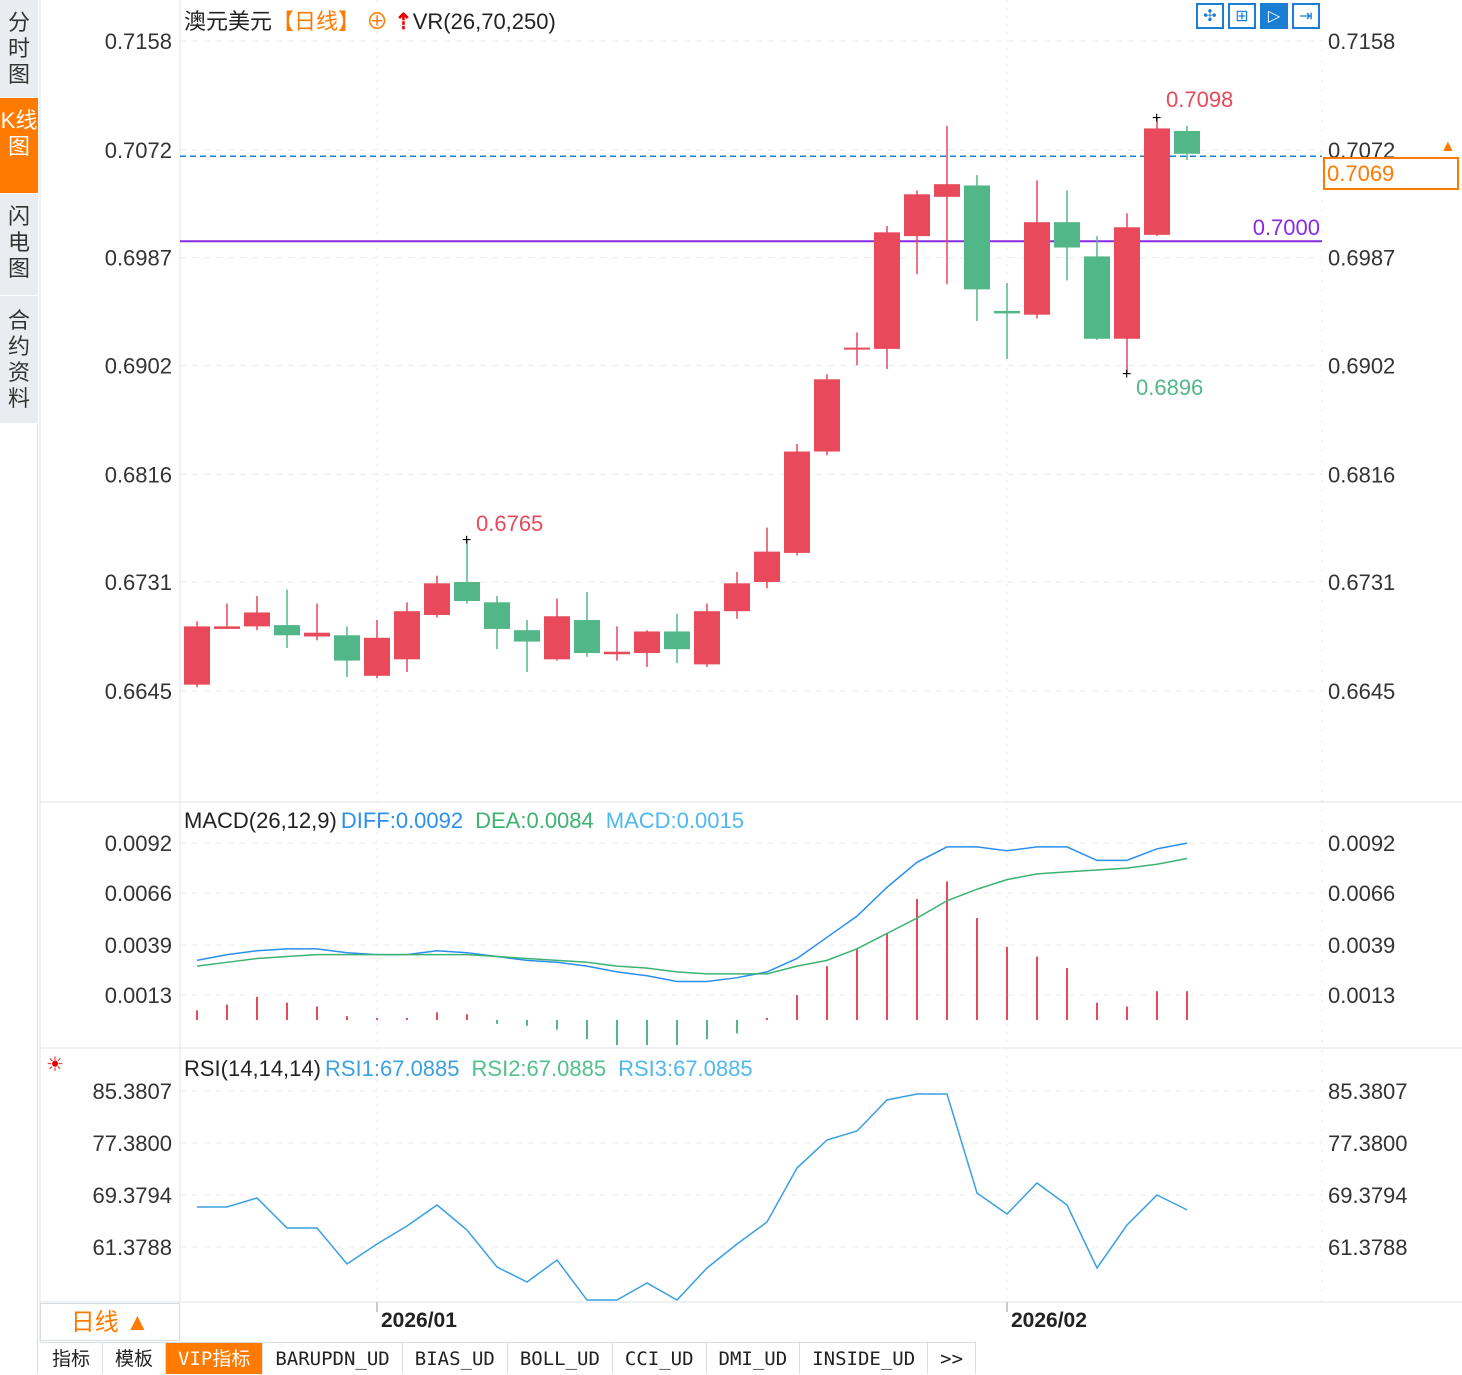 The height and width of the screenshot is (1375, 1462). What do you see at coordinates (228, 21) in the screenshot?
I see `symbol-name: 澳元美元` at bounding box center [228, 21].